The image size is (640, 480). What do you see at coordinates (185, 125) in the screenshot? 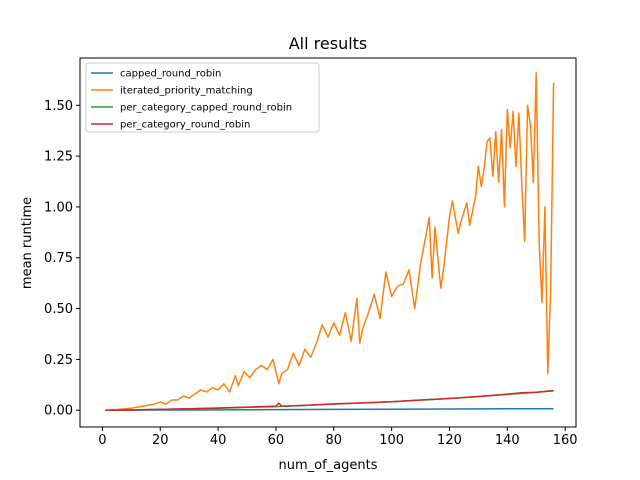
I see `legend-label-per_category_round_robin: per_category_round_robin` at bounding box center [185, 125].